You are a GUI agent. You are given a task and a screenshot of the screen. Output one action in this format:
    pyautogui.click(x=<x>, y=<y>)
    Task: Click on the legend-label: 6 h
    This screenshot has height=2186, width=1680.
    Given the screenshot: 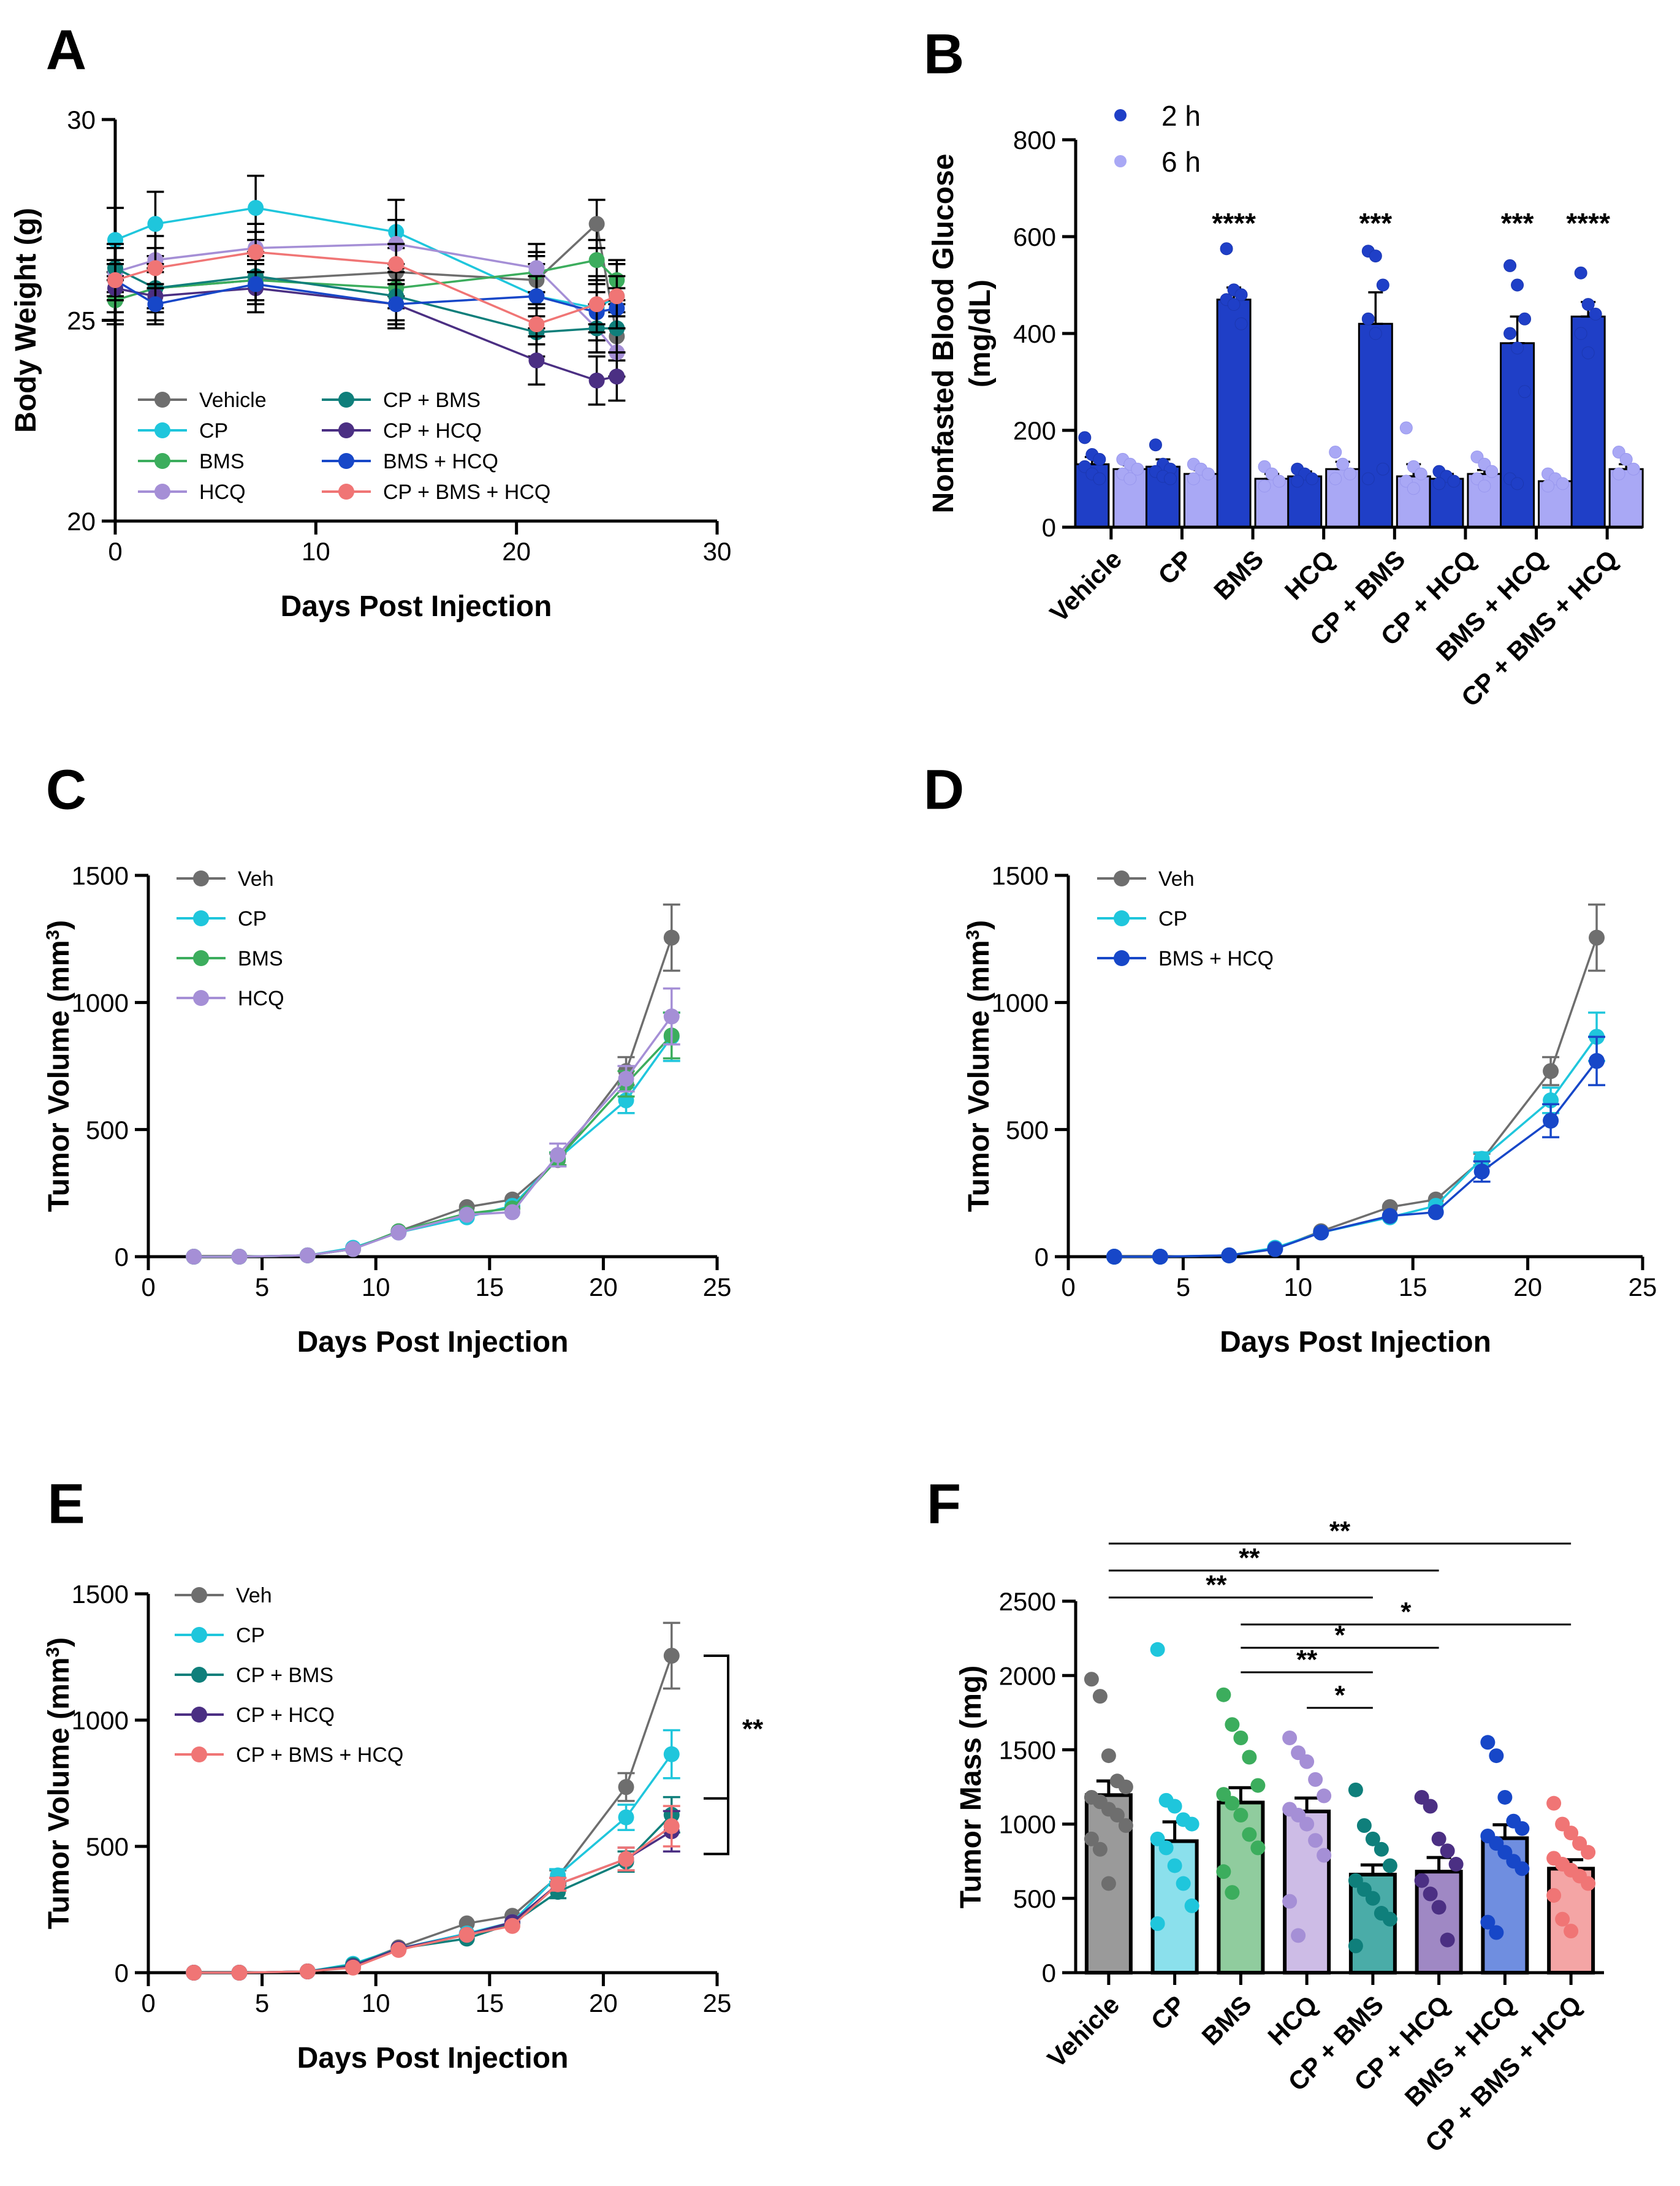 What is the action you would take?
    pyautogui.click(x=1181, y=162)
    